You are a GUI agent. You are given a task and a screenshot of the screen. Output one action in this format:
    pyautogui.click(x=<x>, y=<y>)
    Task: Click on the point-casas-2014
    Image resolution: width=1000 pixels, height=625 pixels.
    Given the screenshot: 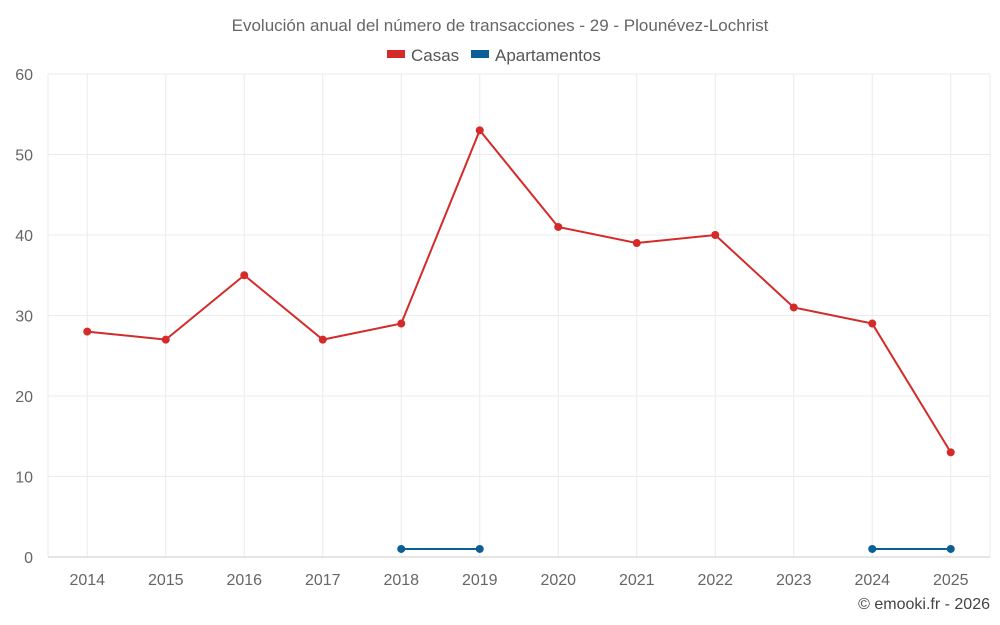 What is the action you would take?
    pyautogui.click(x=87, y=331)
    